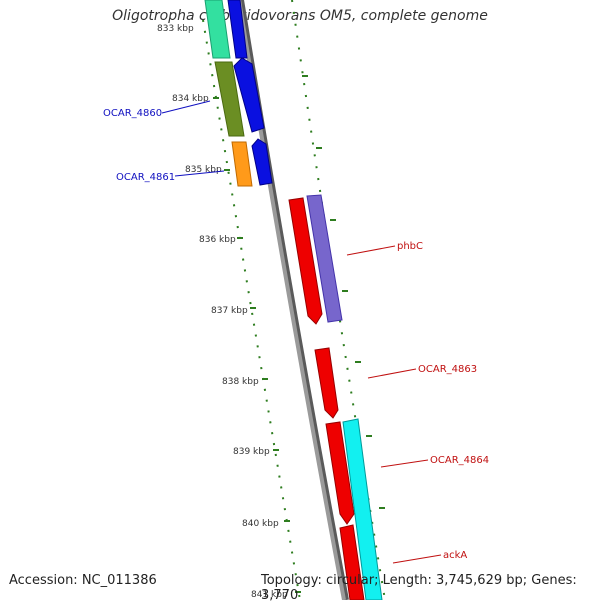 The image size is (600, 603). Describe the element at coordinates (217, 29) in the screenshot. I see `gene-feature-teal` at that location.